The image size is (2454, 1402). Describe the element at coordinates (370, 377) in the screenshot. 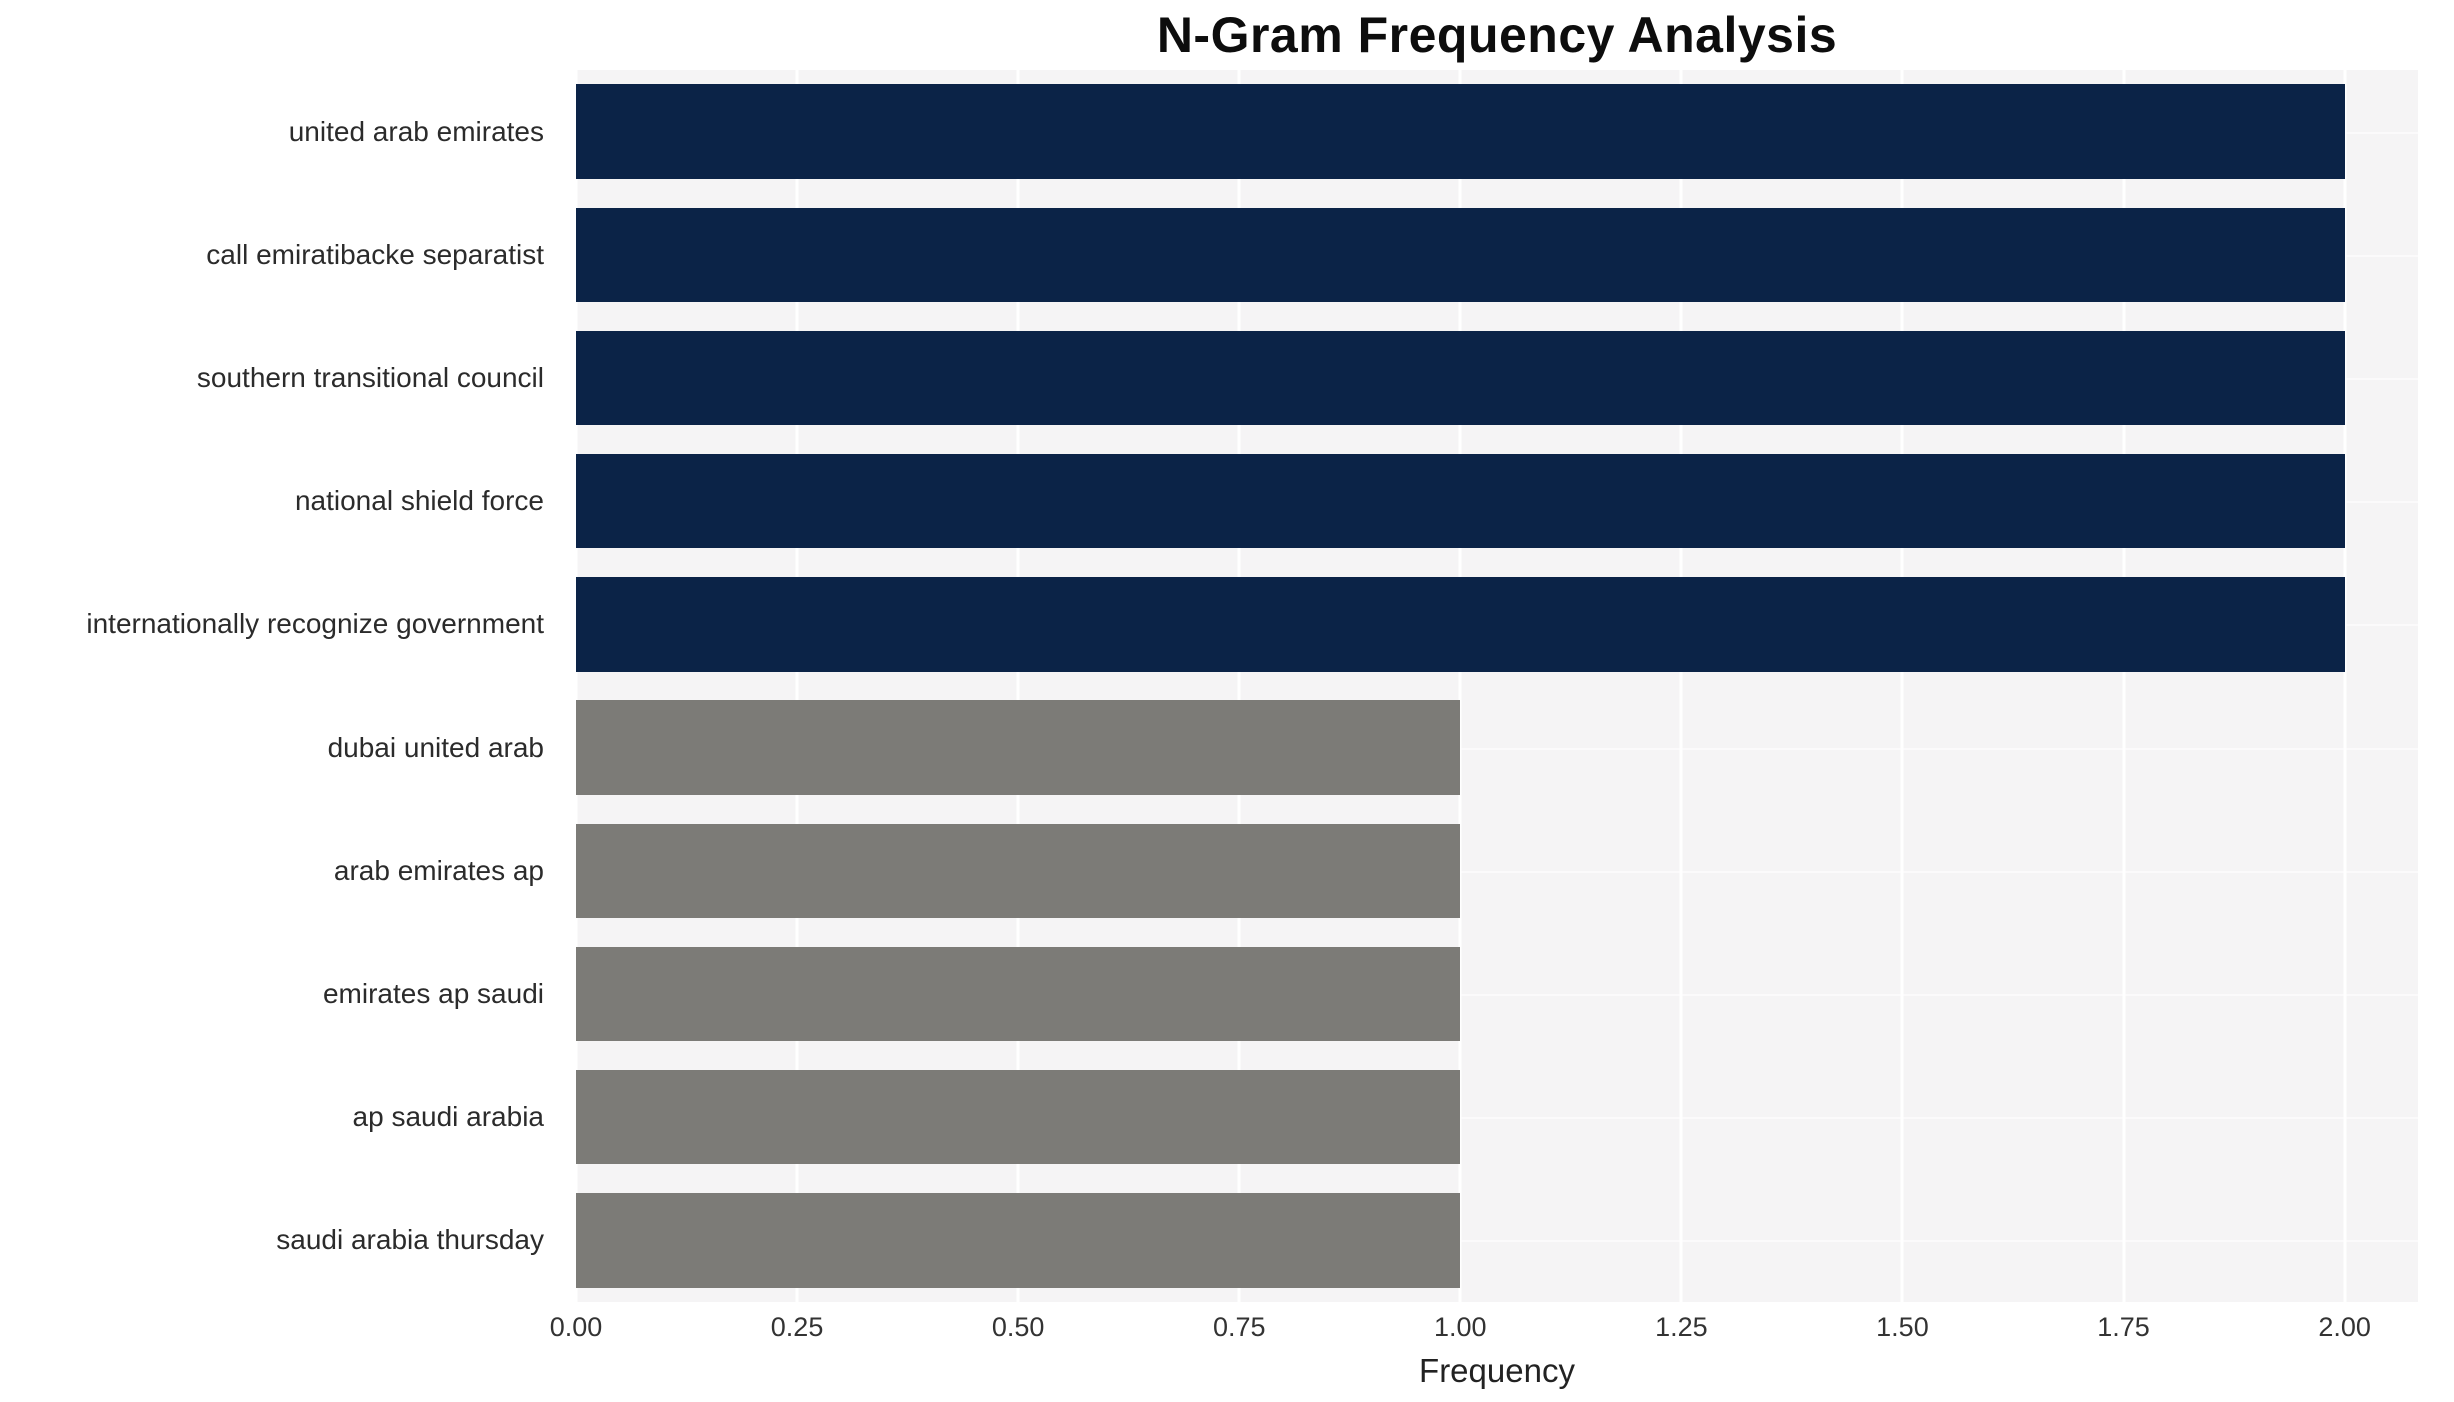

I see `y-axis-label: southern transitional council` at that location.